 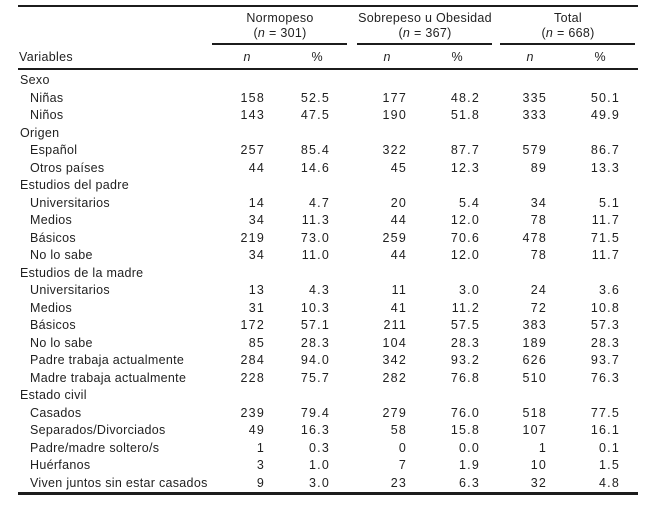 What do you see at coordinates (605, 237) in the screenshot?
I see `percent-value: 71.5` at bounding box center [605, 237].